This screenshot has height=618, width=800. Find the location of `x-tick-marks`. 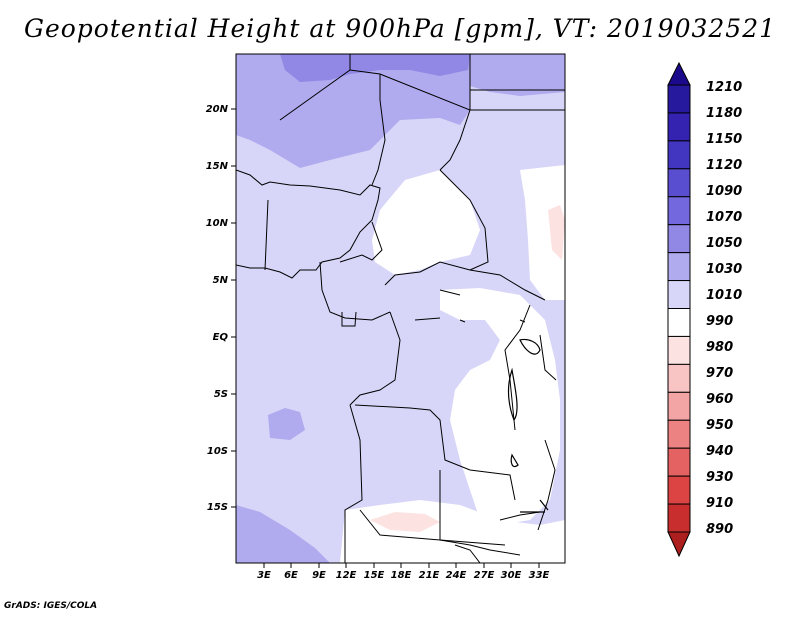

x-tick-marks is located at coordinates (401, 565).